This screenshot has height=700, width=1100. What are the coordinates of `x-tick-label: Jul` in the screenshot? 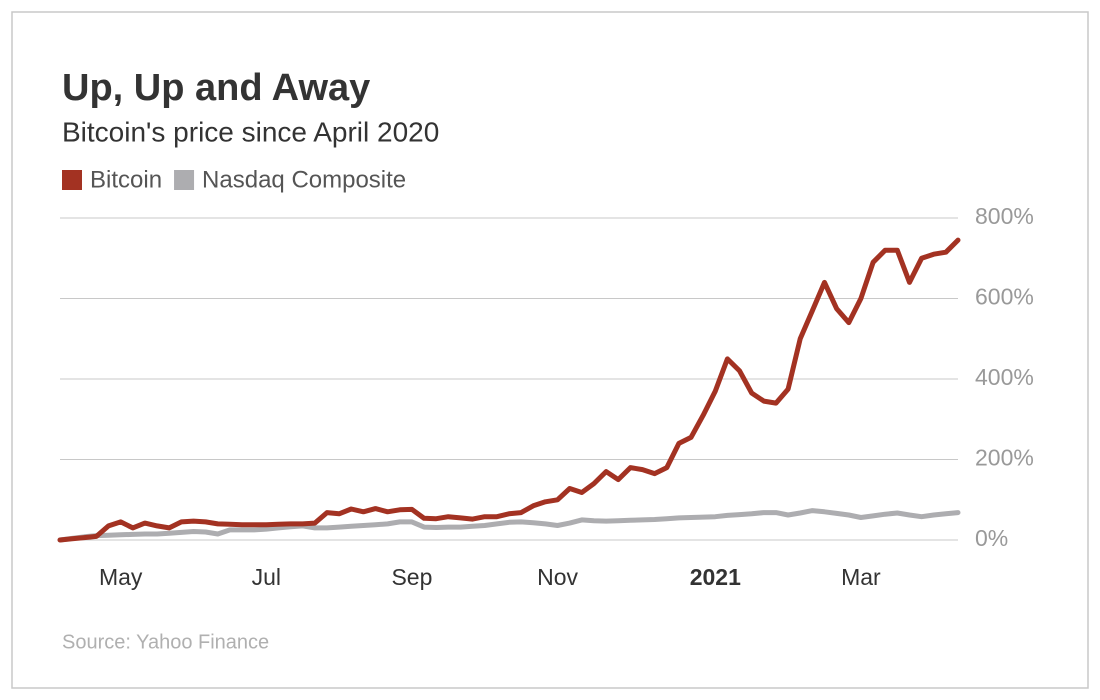 It's located at (266, 577).